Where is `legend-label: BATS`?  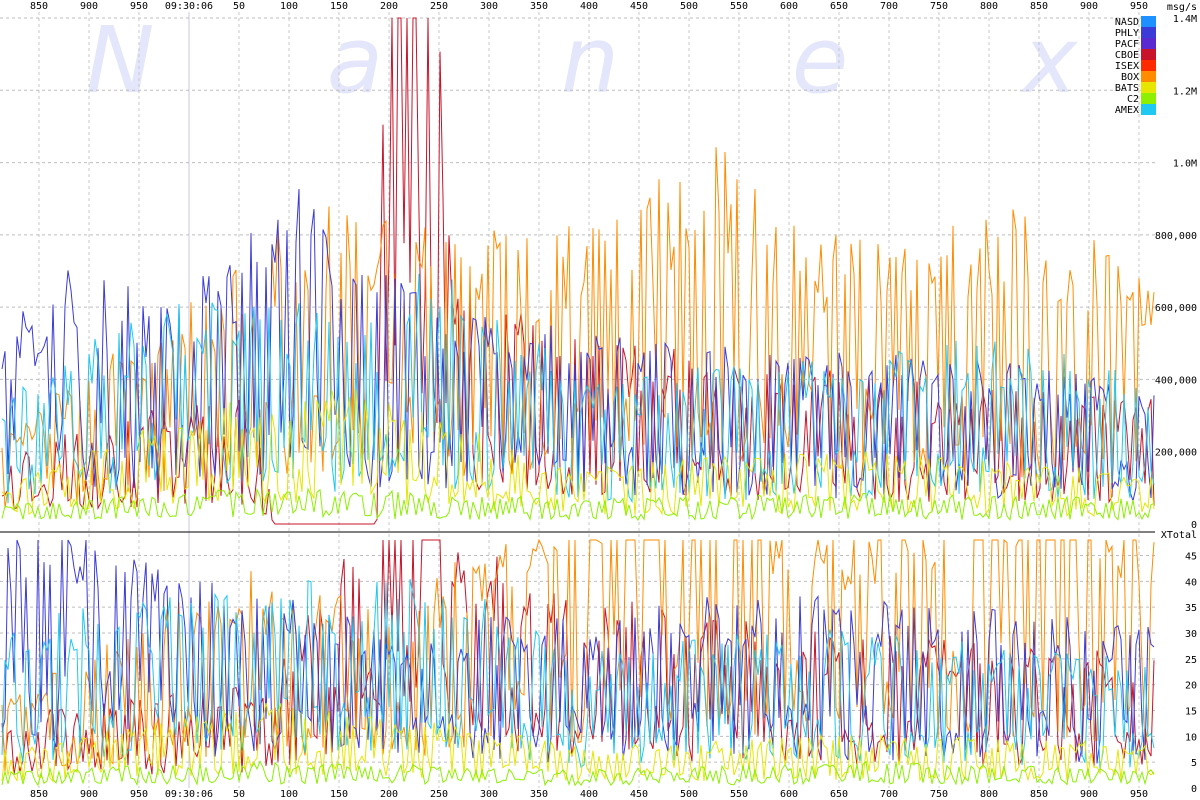
legend-label: BATS is located at coordinates (1127, 88).